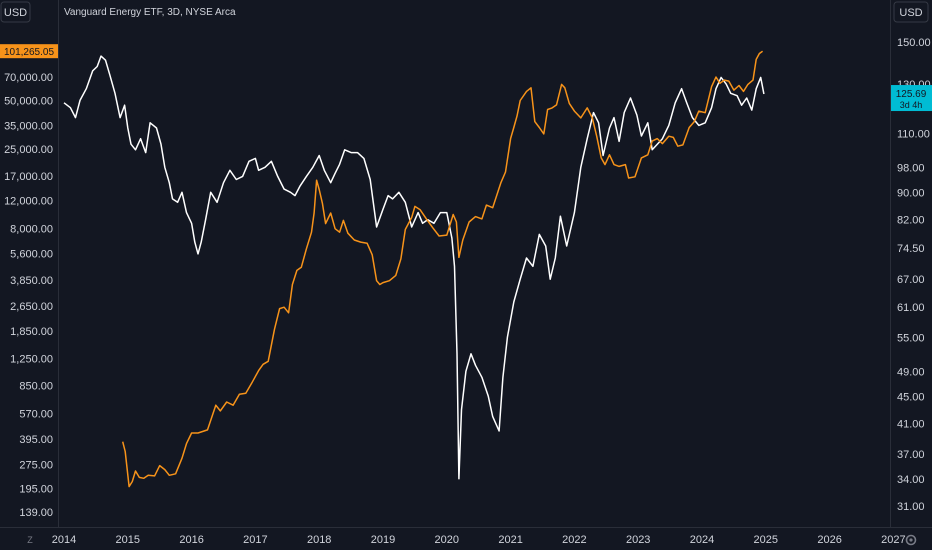 This screenshot has width=932, height=550. What do you see at coordinates (150, 12) in the screenshot?
I see `chart-title: Vanguard Energy ETF, 3D, NYSE Arca` at bounding box center [150, 12].